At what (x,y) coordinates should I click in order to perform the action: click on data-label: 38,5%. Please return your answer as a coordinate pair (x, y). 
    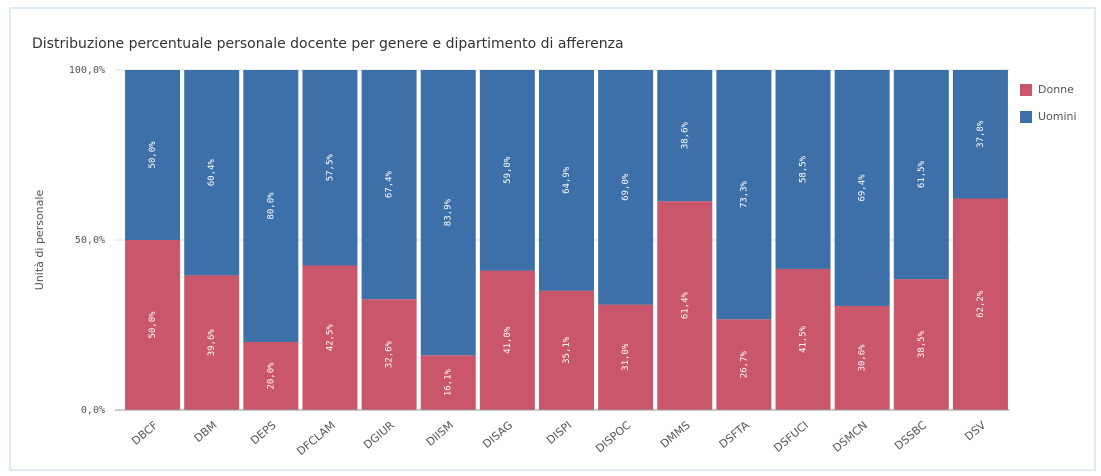
    Looking at the image, I should click on (922, 344).